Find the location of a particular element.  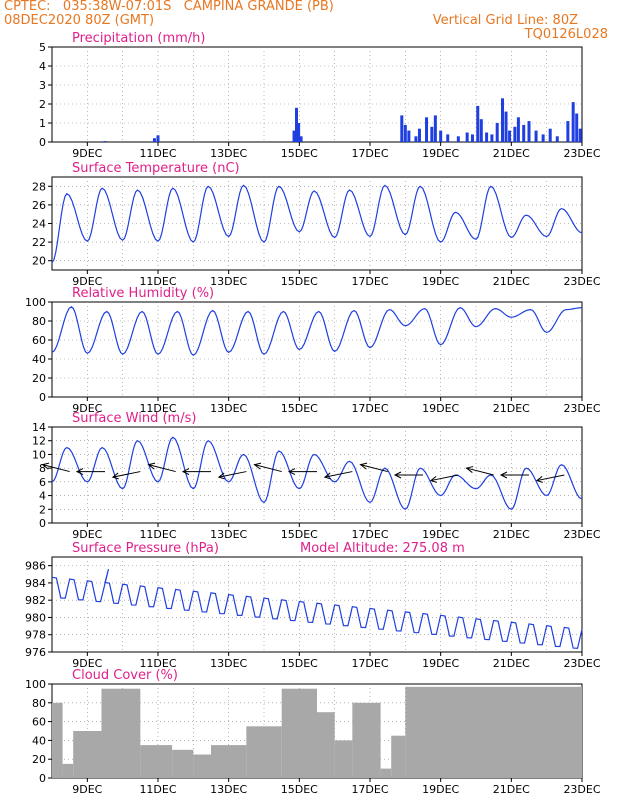

panel3-xtick-label: 19DEC is located at coordinates (440, 534).